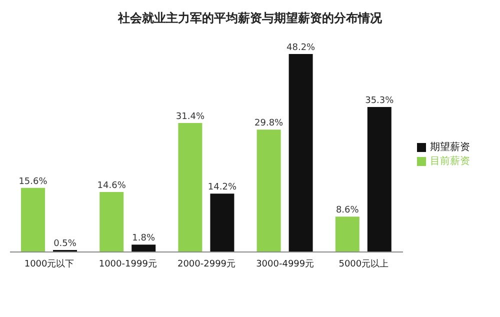 The width and height of the screenshot is (500, 317). I want to click on data-label: 31.4%, so click(190, 117).